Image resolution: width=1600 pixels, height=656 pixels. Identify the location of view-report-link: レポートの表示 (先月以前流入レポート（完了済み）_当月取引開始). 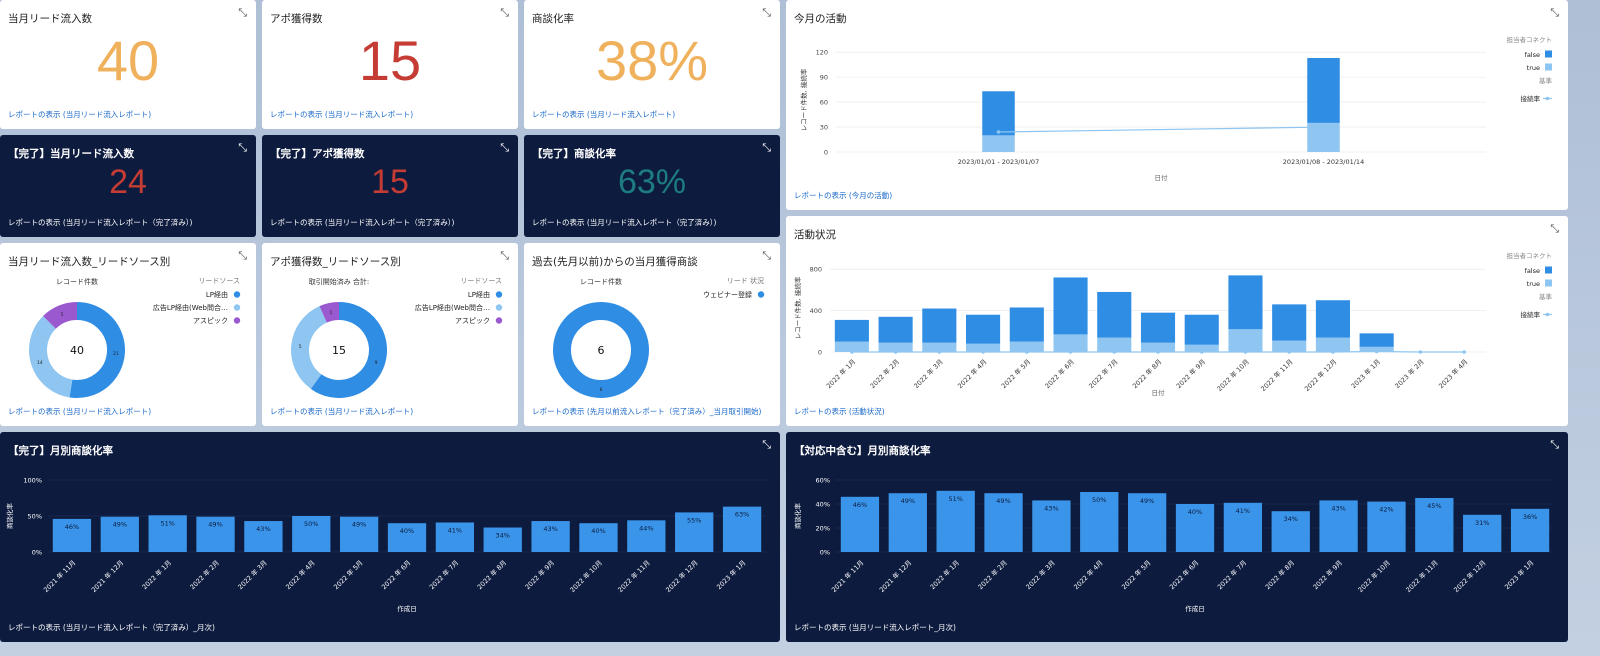
(647, 411).